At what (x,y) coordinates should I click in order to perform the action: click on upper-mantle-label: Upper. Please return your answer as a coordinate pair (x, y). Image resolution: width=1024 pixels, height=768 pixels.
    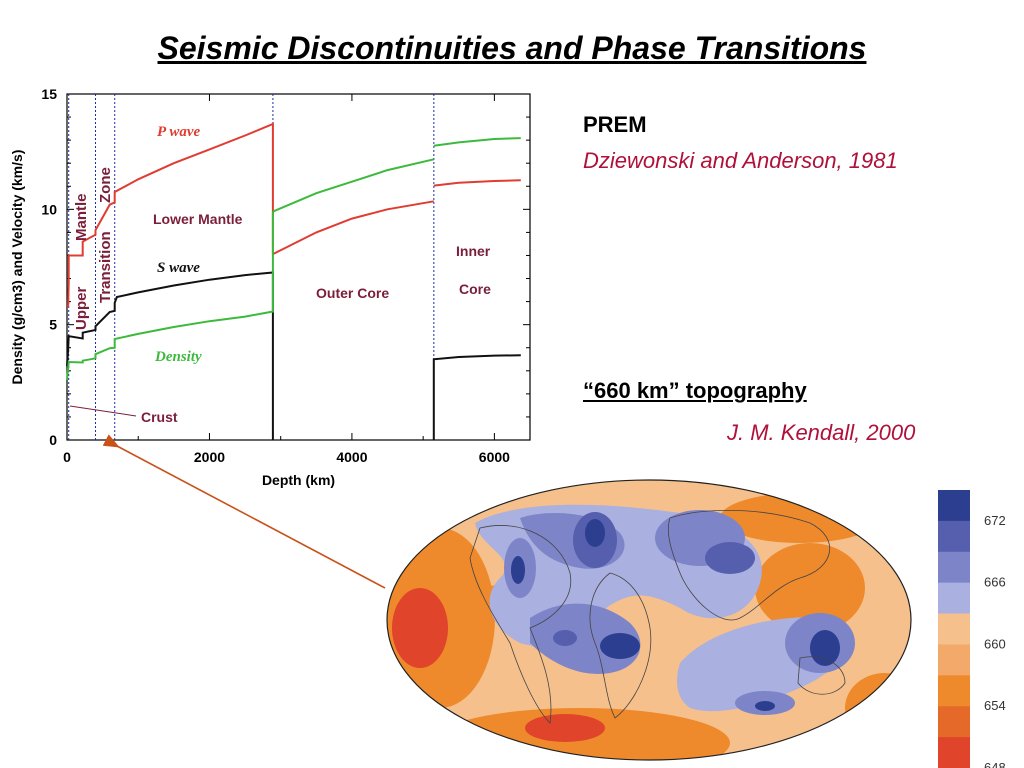
    Looking at the image, I should click on (81, 309).